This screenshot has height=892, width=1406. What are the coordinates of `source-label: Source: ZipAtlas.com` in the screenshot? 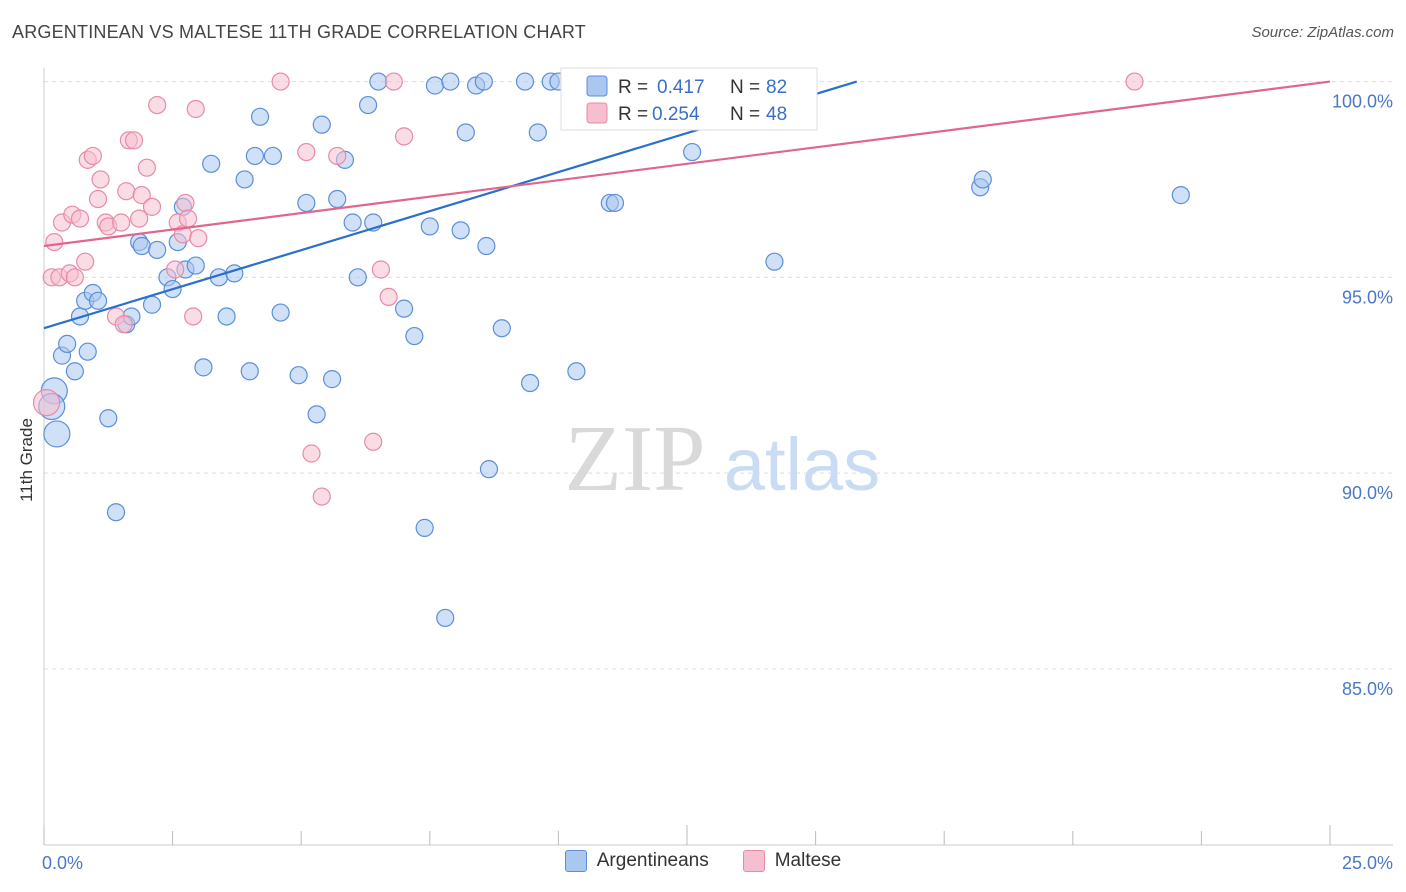 It's located at (1322, 32).